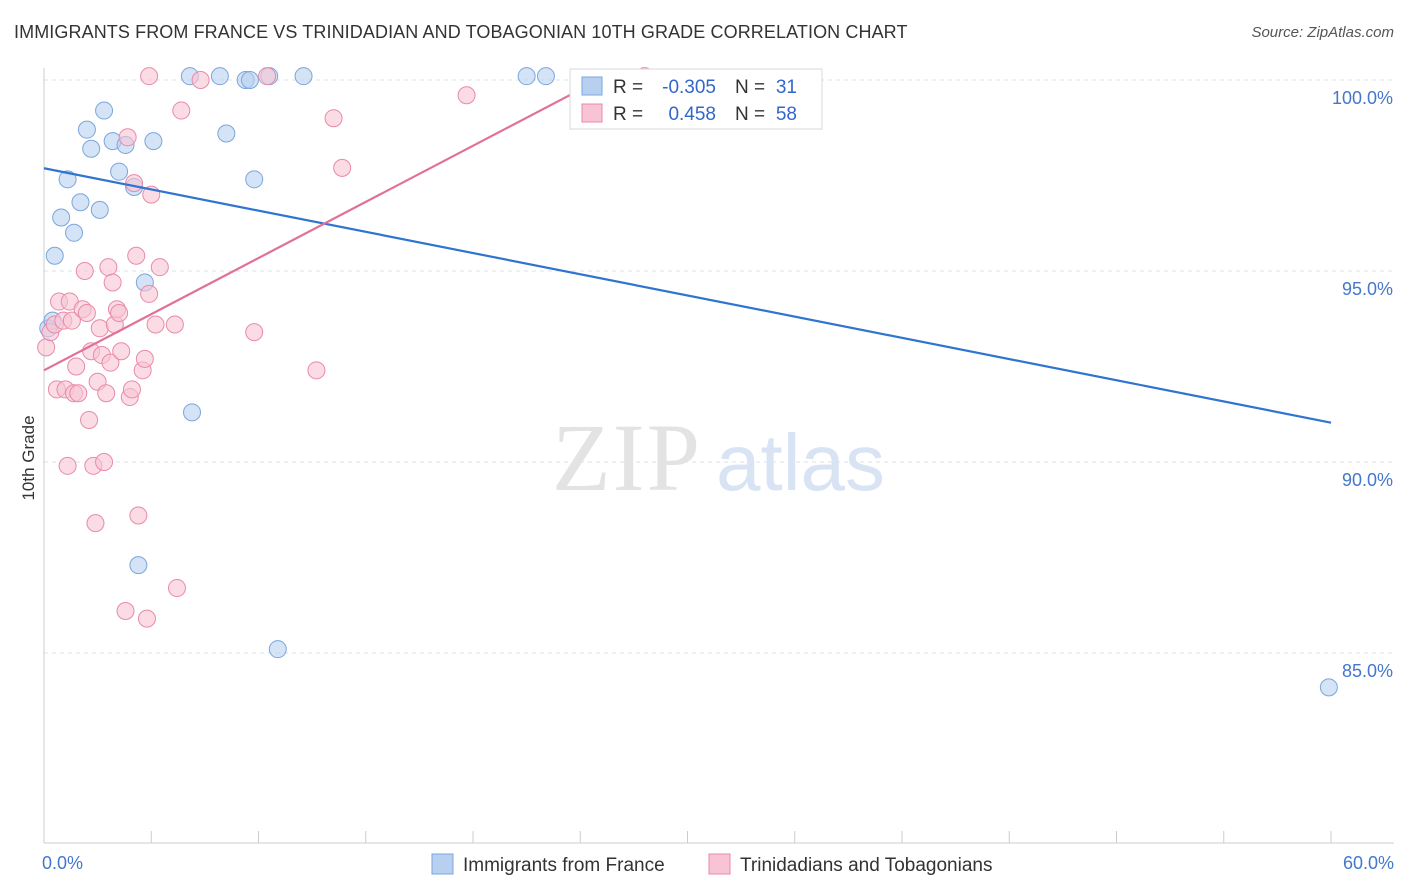 The image size is (1406, 892). I want to click on stats-n-value-pink: 58, so click(786, 114).